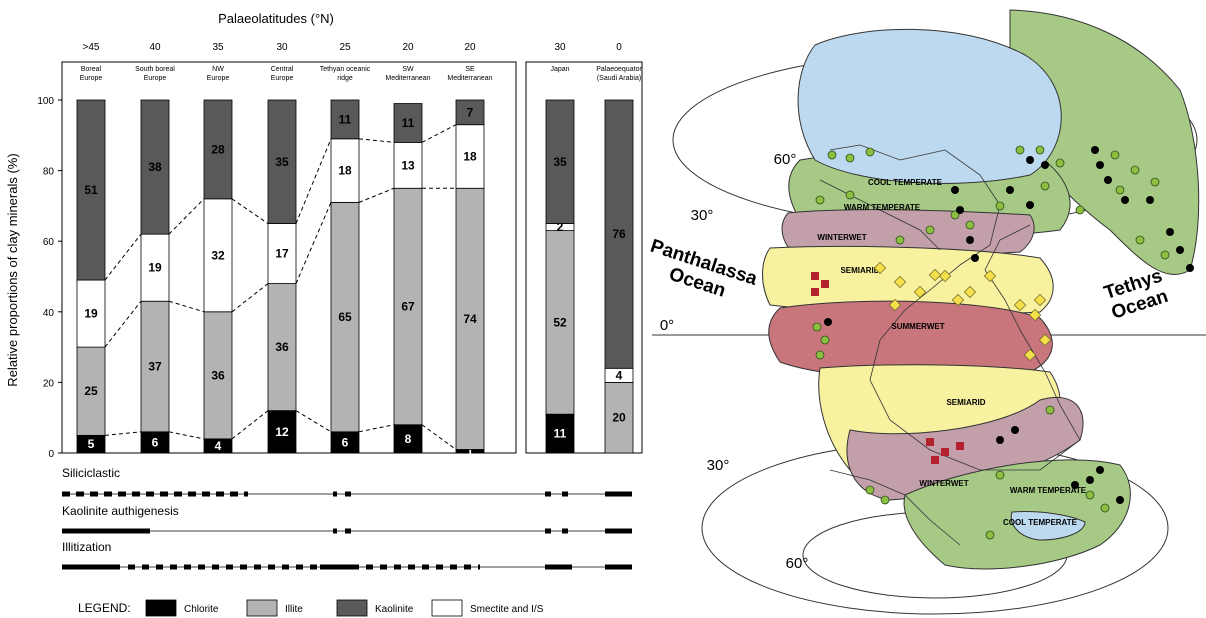  Describe the element at coordinates (104, 608) in the screenshot. I see `legend-prefix: LEGEND:` at that location.